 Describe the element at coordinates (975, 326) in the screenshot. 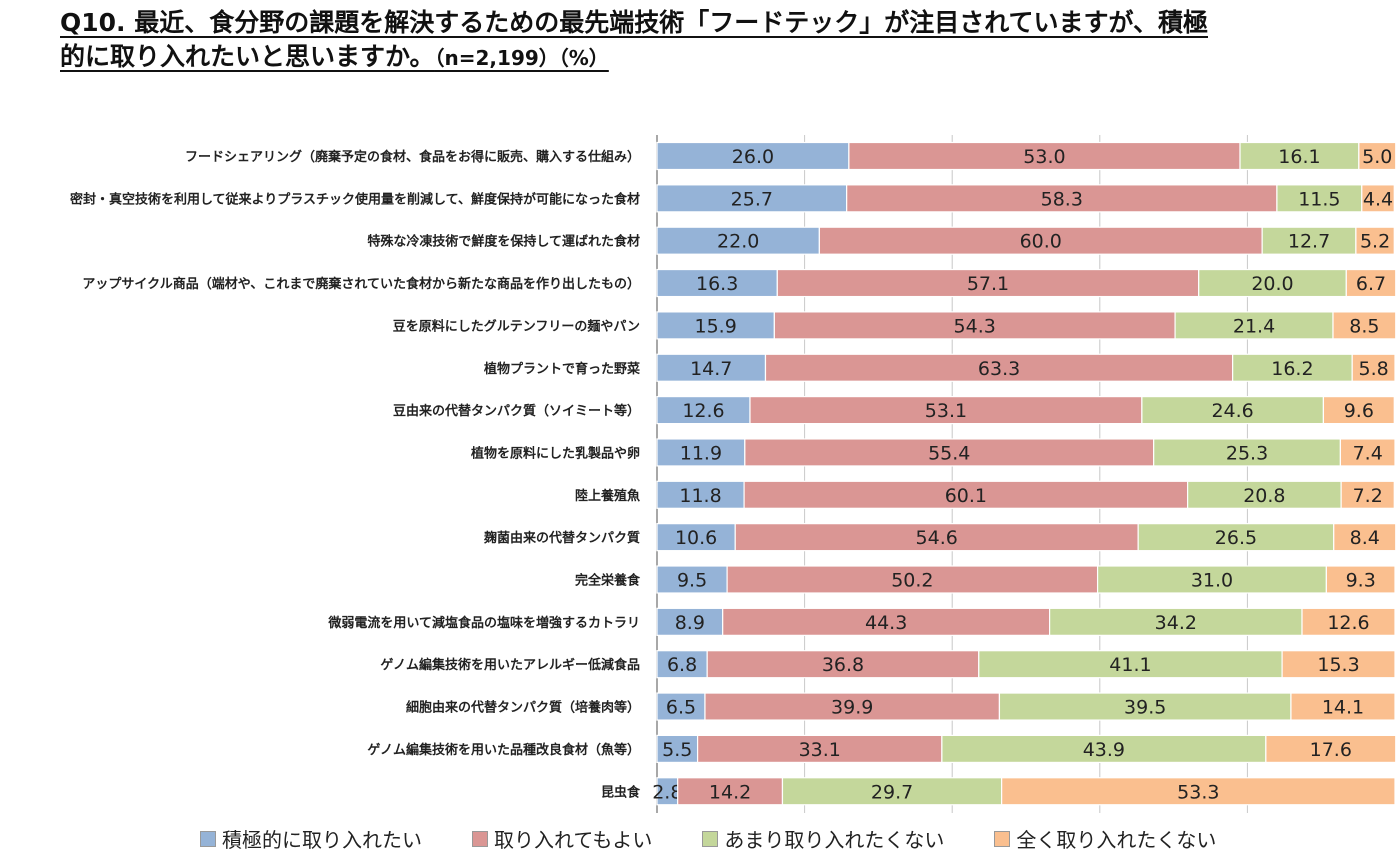

I see `data-label: 54.3` at that location.